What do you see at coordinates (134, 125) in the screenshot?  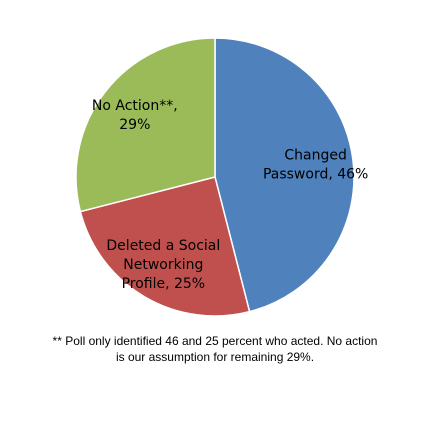 I see `pie-label-line: 29%` at bounding box center [134, 125].